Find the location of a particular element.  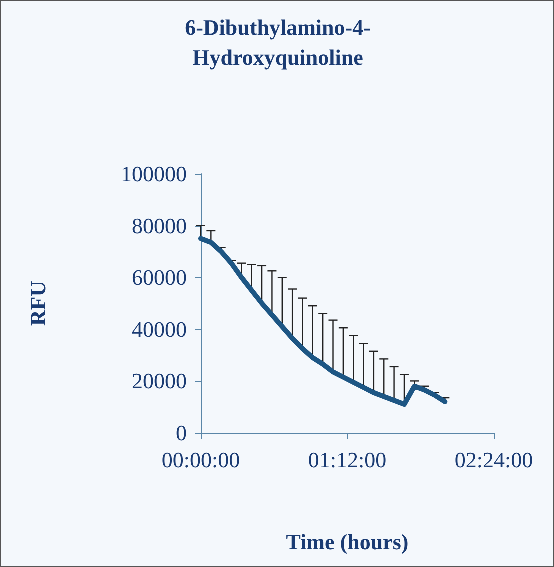

y-tick-label: 20000 is located at coordinates (159, 381).